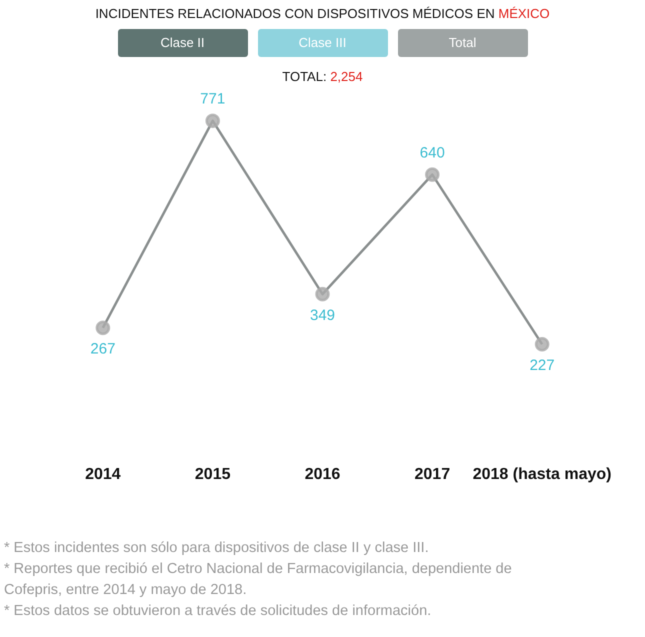 The image size is (645, 637). What do you see at coordinates (212, 474) in the screenshot?
I see `x-tick-label: 2015` at bounding box center [212, 474].